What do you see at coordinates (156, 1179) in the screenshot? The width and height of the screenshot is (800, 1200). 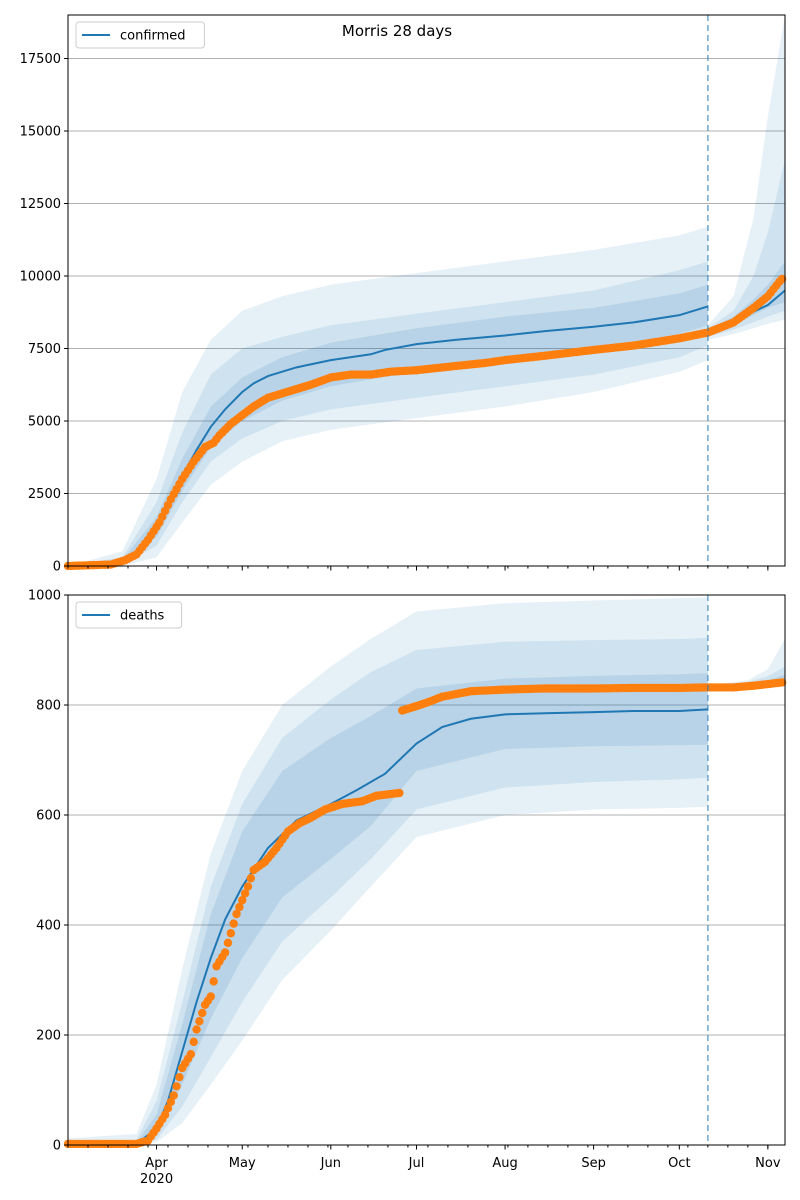 I see `x-year-label: 2020` at bounding box center [156, 1179].